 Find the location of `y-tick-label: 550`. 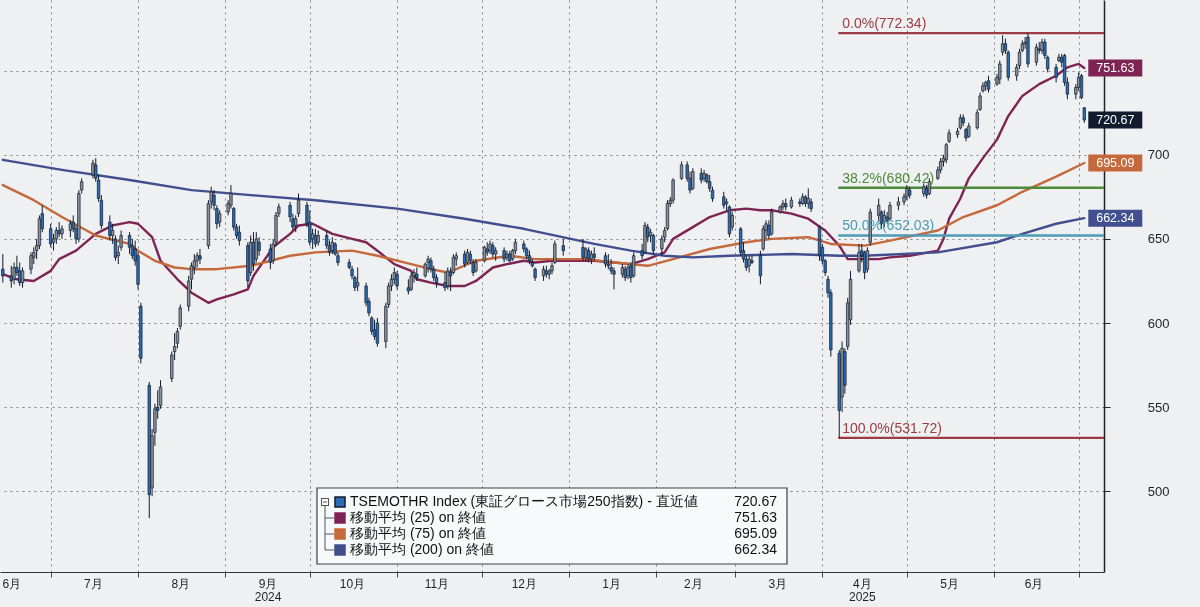

y-tick-label: 550 is located at coordinates (1158, 407).